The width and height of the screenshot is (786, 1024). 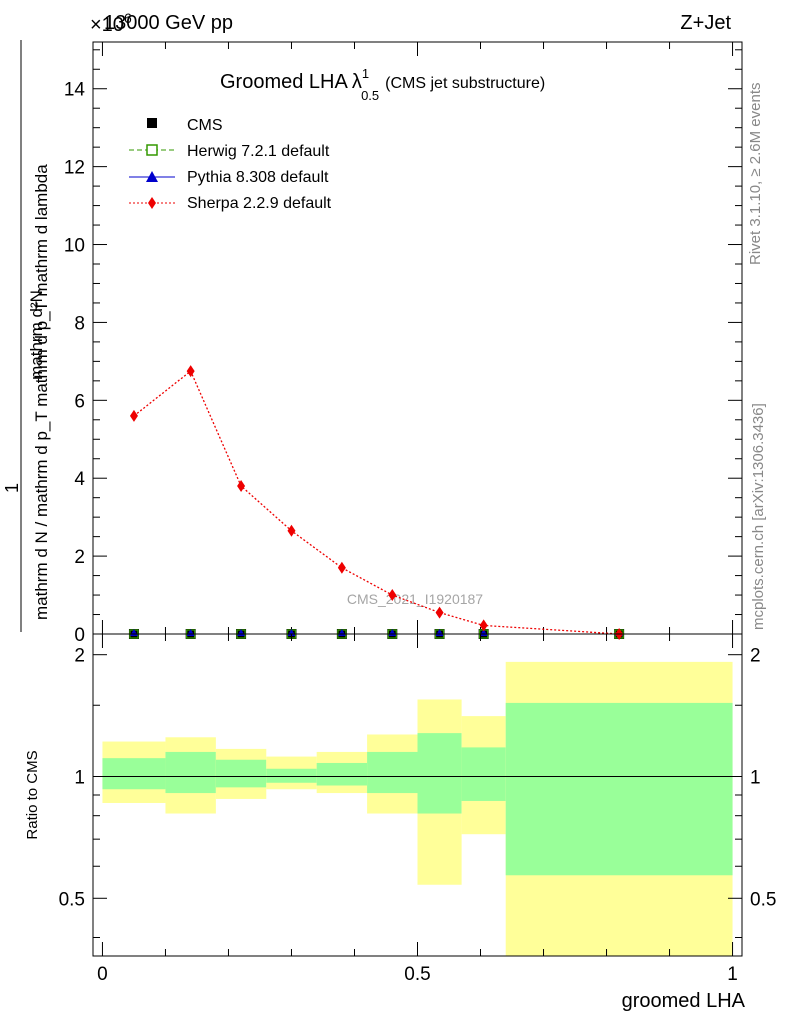 What do you see at coordinates (79, 656) in the screenshot?
I see `ratio-y-tick-label: 2` at bounding box center [79, 656].